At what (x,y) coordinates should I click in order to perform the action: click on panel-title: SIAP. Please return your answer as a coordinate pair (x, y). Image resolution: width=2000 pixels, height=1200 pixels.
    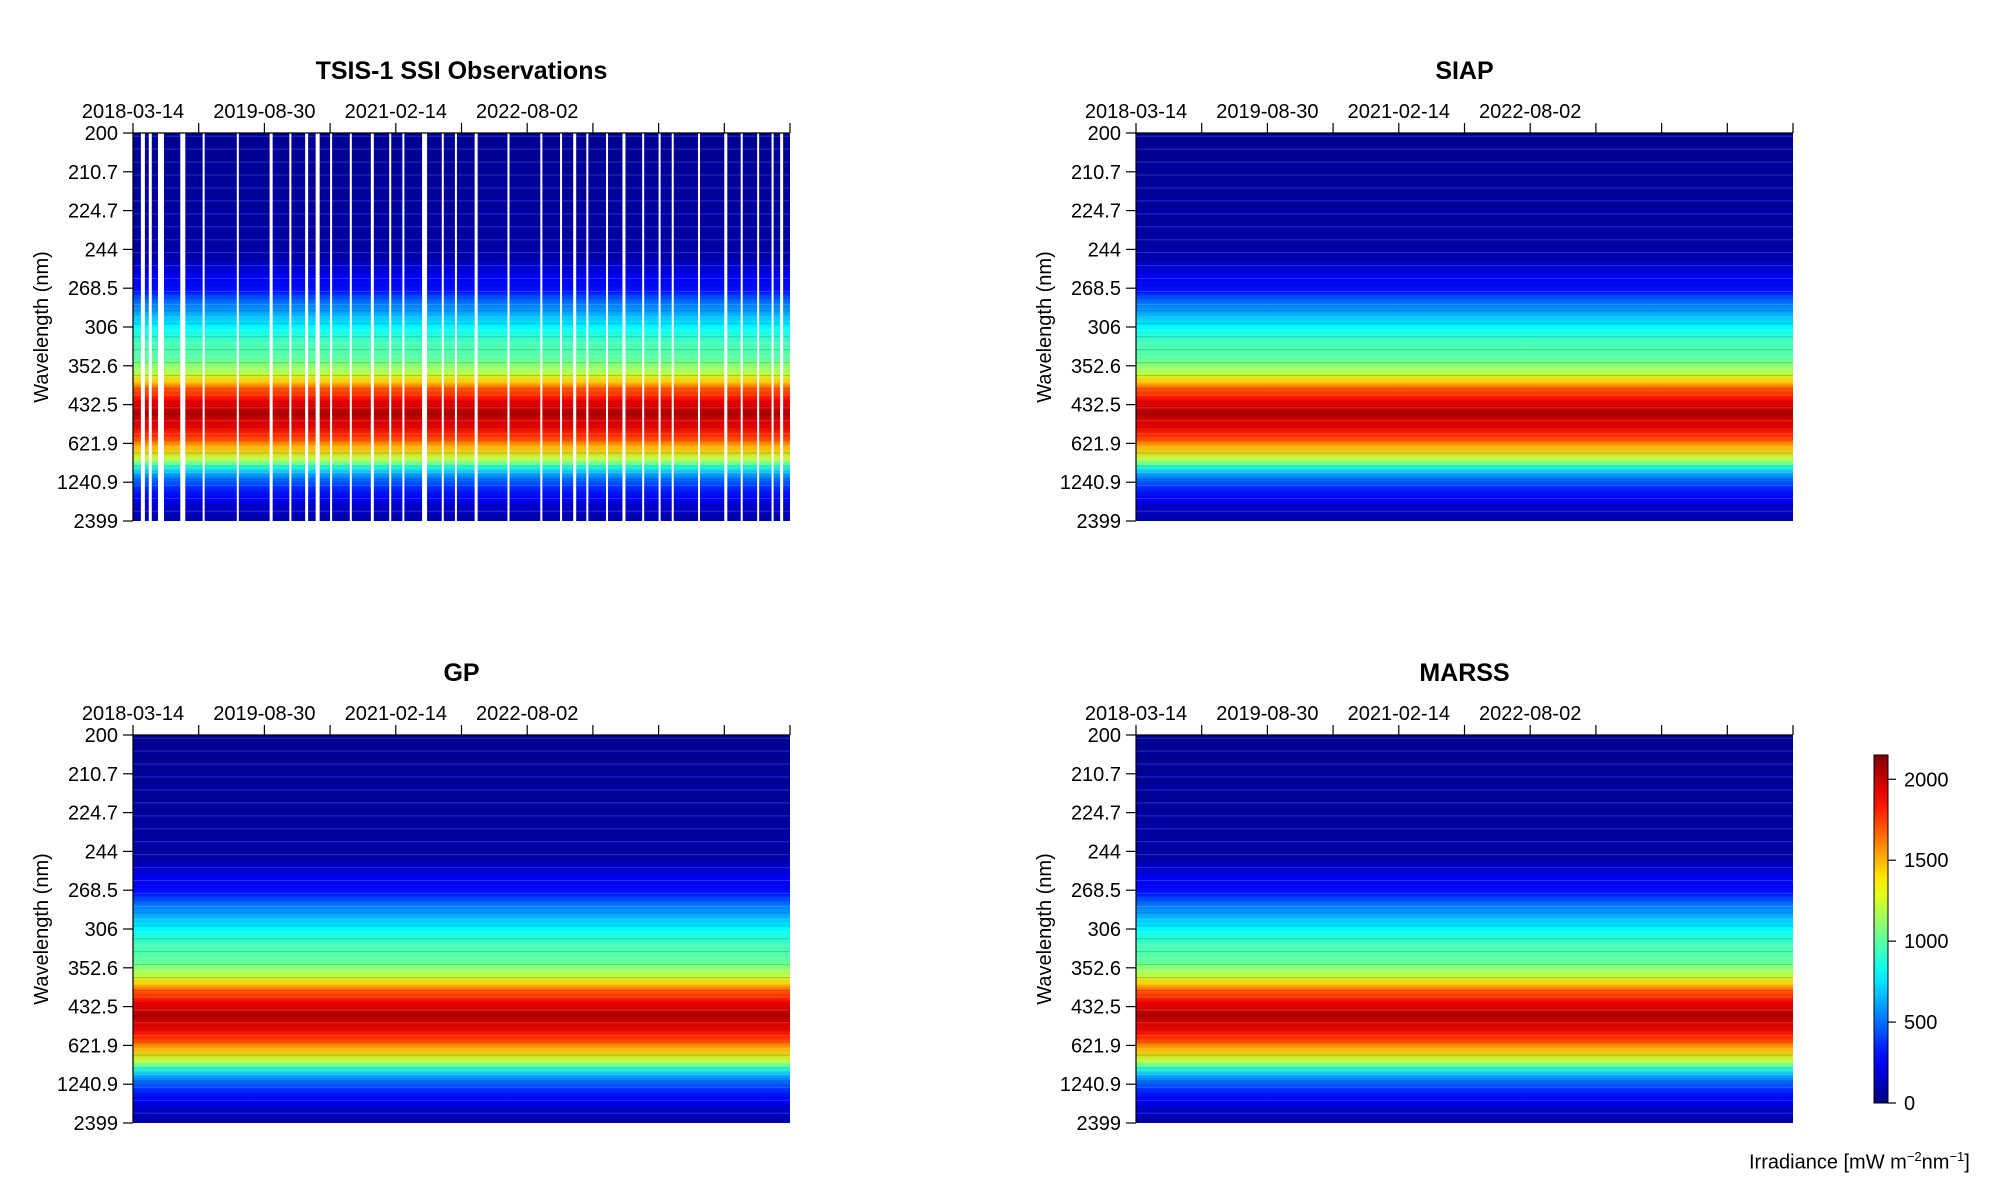
    Looking at the image, I should click on (1464, 71).